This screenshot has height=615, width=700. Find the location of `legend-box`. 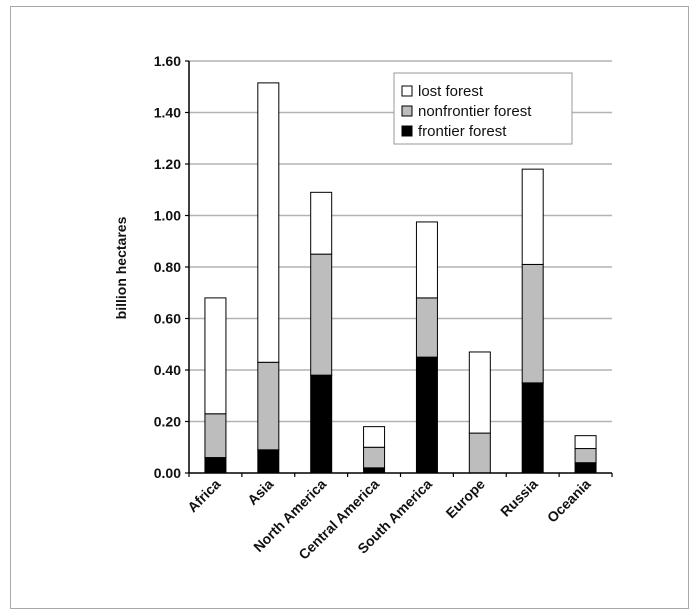

legend-box is located at coordinates (483, 108).